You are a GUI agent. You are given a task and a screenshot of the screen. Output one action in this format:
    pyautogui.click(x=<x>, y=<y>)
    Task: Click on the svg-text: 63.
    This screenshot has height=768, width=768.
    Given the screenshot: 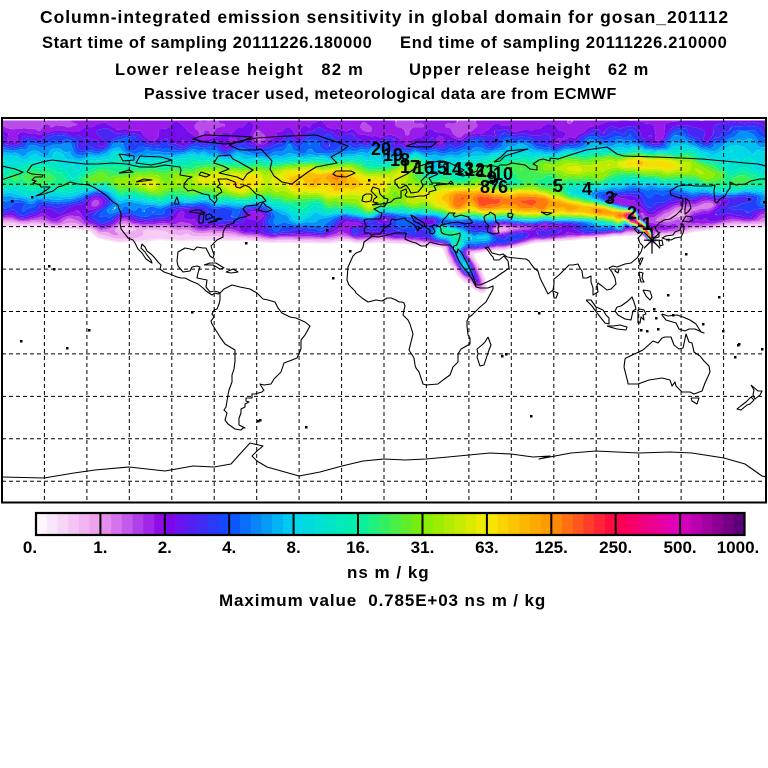 What is the action you would take?
    pyautogui.click(x=487, y=547)
    